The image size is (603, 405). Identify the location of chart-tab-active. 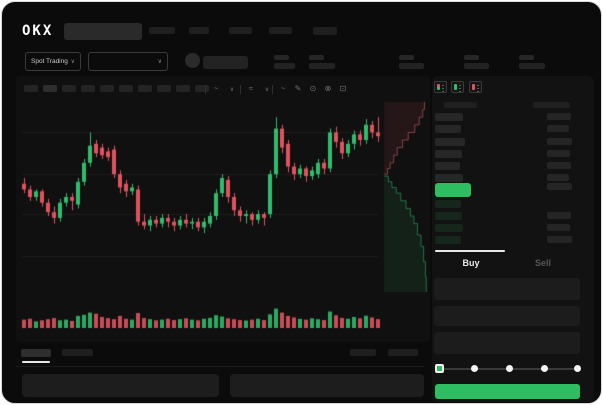
(36, 353).